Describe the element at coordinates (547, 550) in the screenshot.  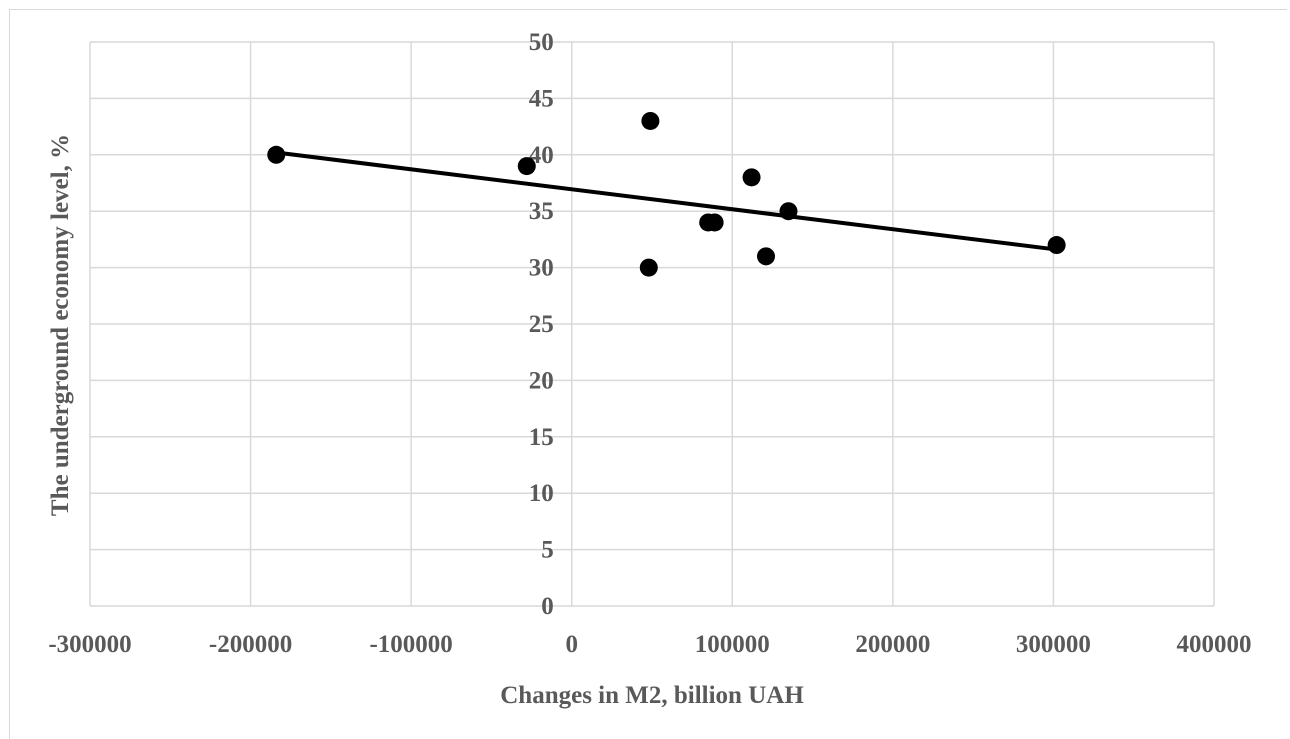
I see `y-tick-label: 5` at that location.